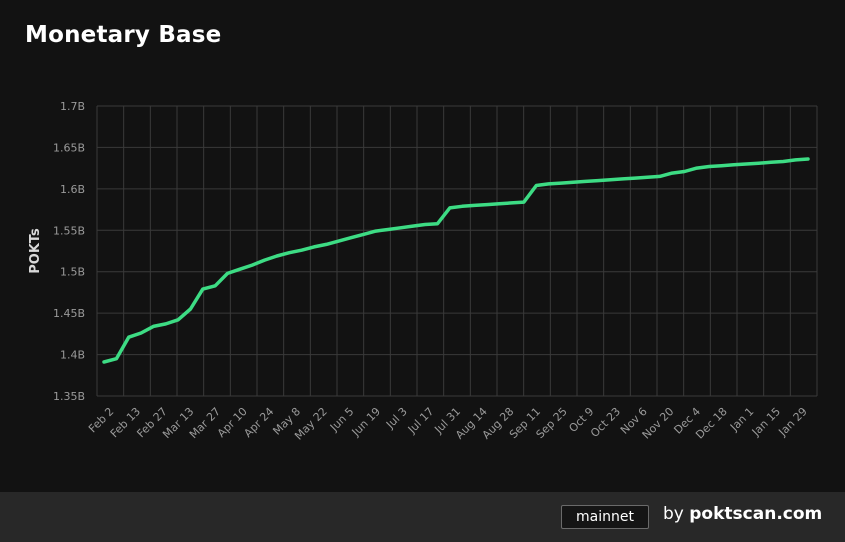  I want to click on y-tick-label: 1.65B, so click(69, 147).